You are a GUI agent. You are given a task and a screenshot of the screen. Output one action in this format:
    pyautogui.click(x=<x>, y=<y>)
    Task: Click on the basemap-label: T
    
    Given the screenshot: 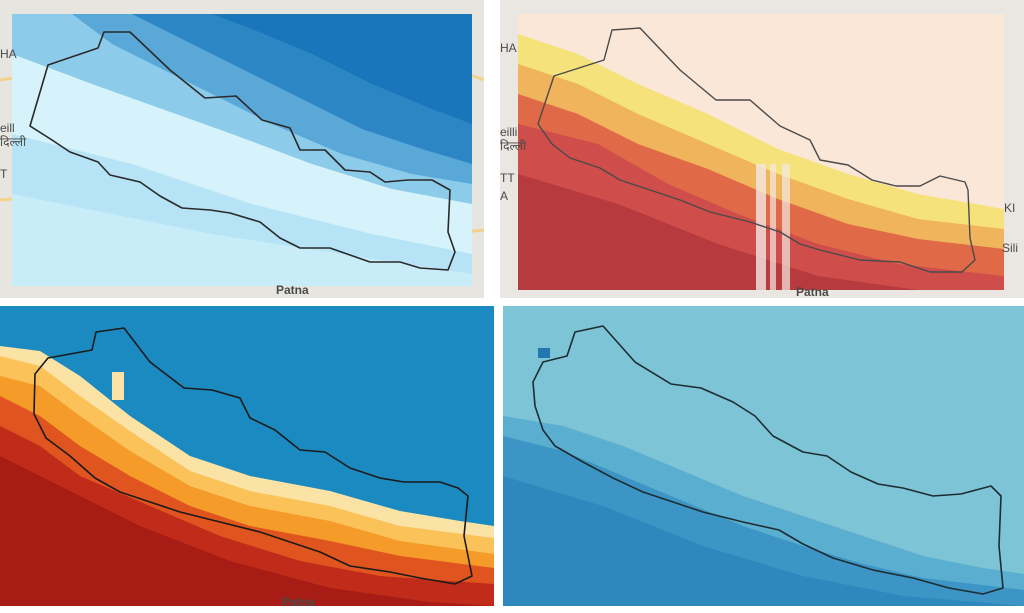 What is the action you would take?
    pyautogui.click(x=4, y=174)
    